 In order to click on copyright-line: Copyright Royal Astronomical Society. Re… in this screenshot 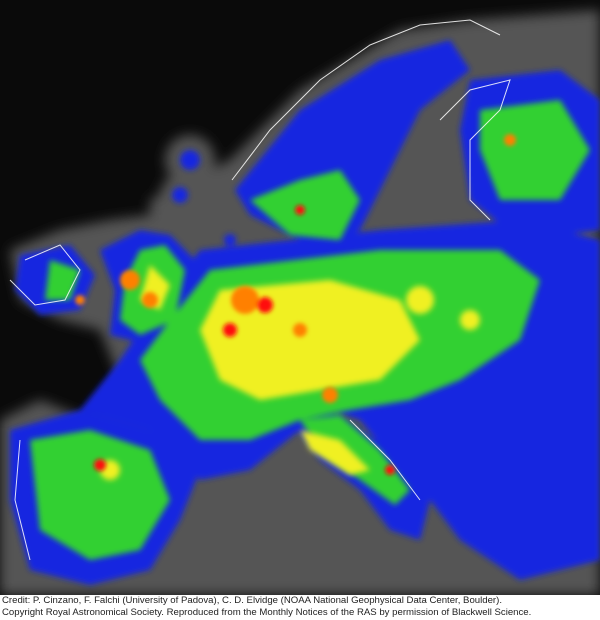, I will do `click(267, 612)`.